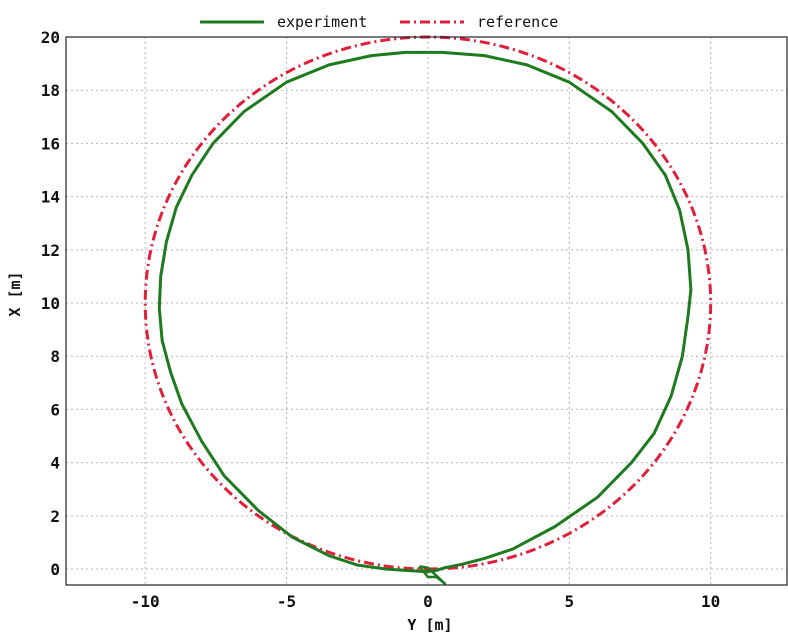 The height and width of the screenshot is (638, 788). What do you see at coordinates (50, 303) in the screenshot?
I see `y-tick-label: 10` at bounding box center [50, 303].